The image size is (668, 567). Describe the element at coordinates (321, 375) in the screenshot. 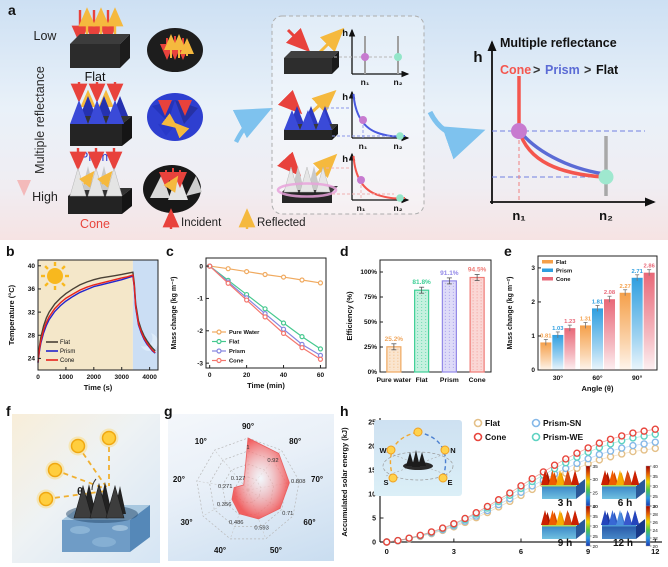

I see `svg-text: 60` at that location.